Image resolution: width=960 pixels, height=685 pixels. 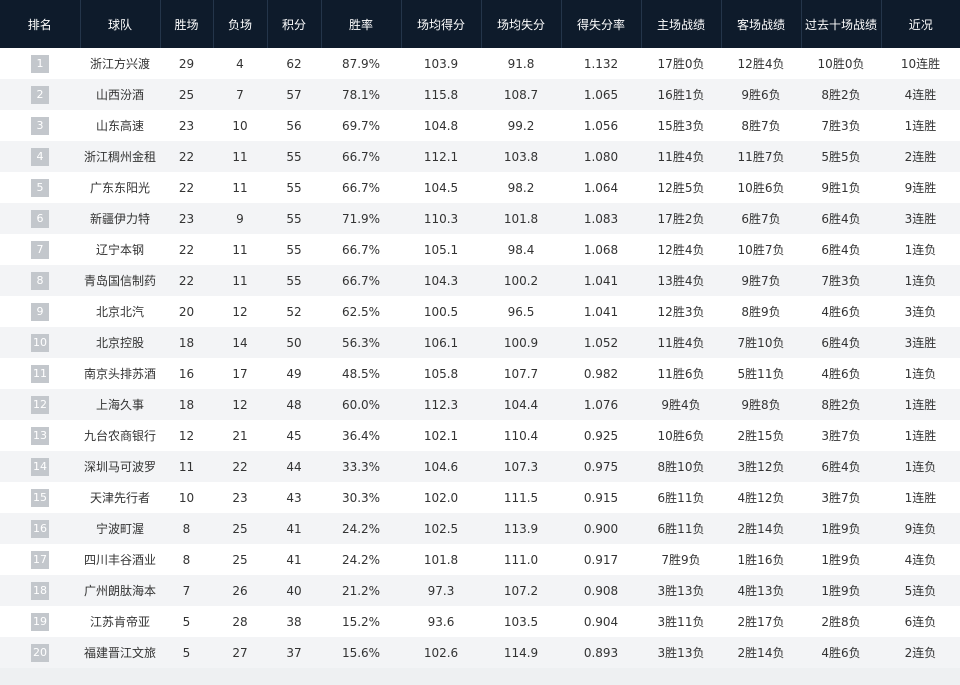 I want to click on cell-home-record: 3胜13负, so click(x=681, y=653).